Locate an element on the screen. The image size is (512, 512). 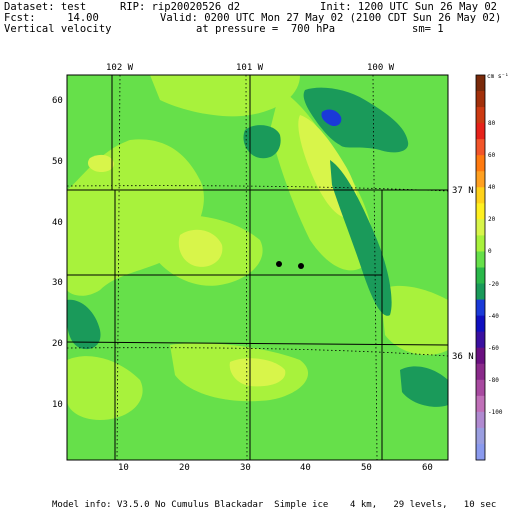
x-tick-20: 20 is located at coordinates (184, 468).